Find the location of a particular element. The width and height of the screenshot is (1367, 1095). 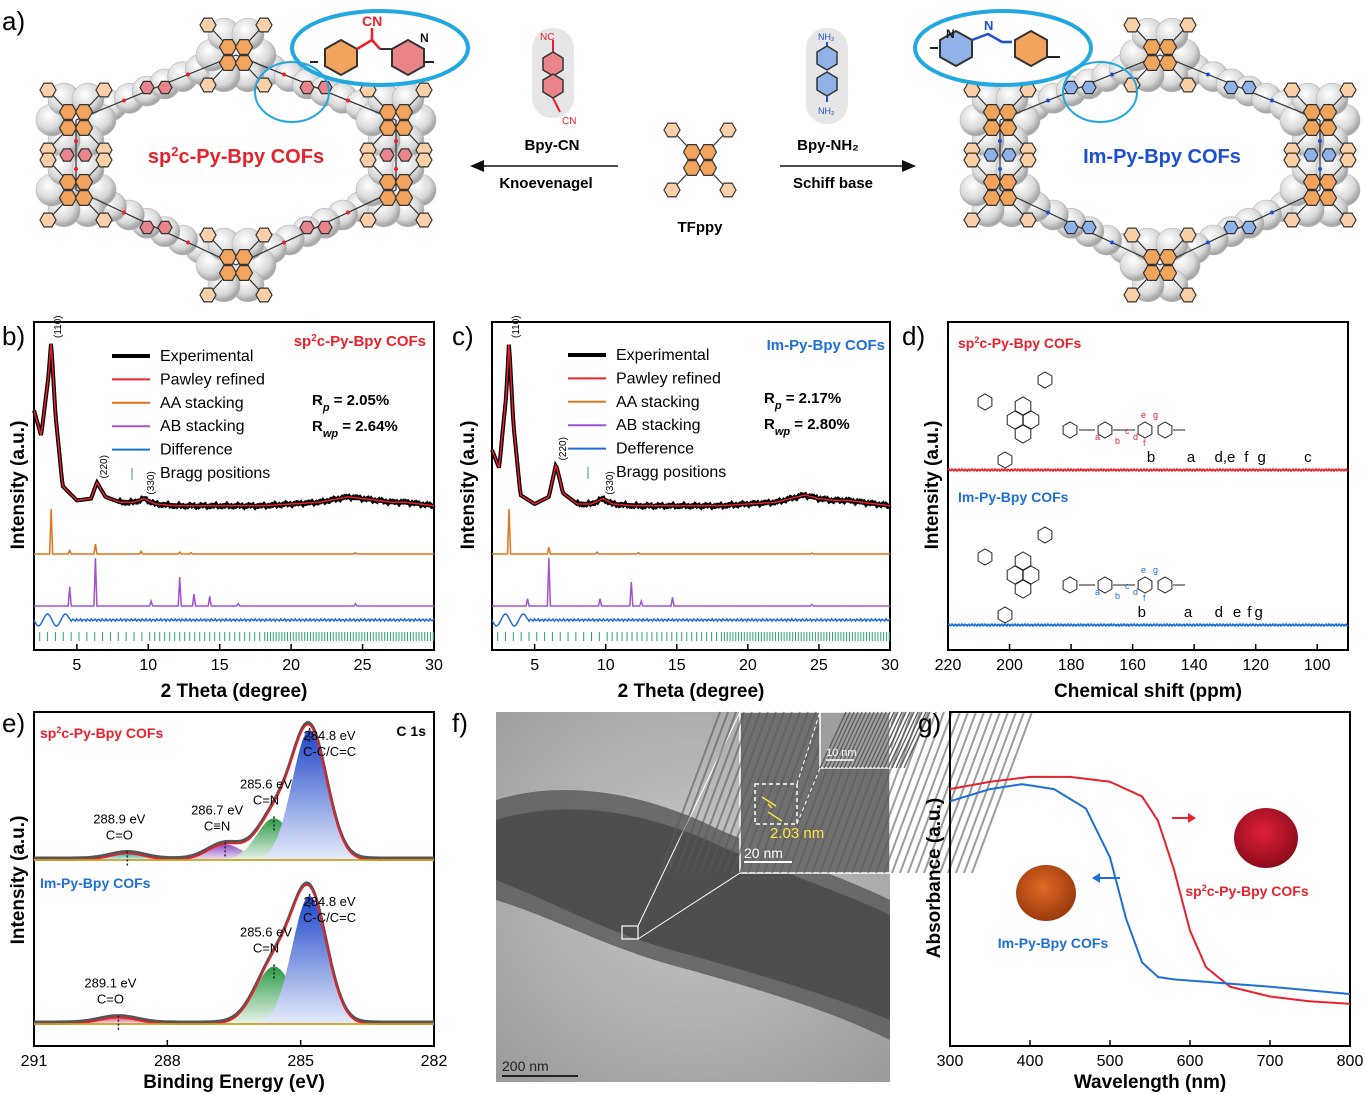

xps-top-name: sp2c-Py-Bpy COFs is located at coordinates (101, 733).